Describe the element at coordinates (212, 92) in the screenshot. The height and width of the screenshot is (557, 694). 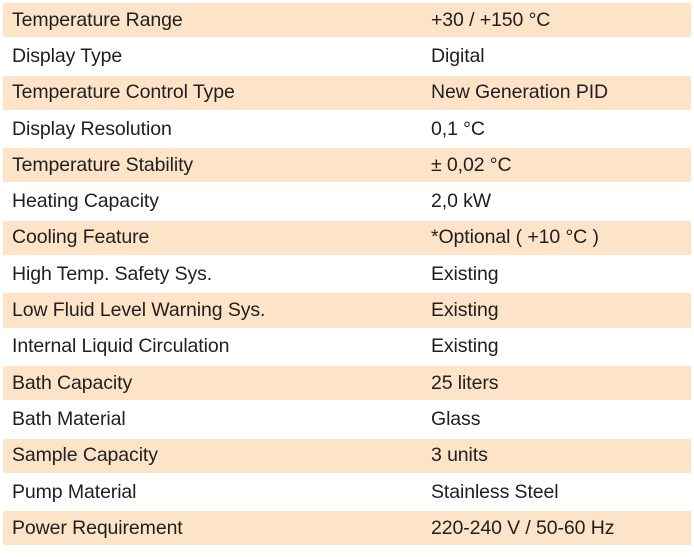
I see `spec-label: Temperature Control Type` at that location.